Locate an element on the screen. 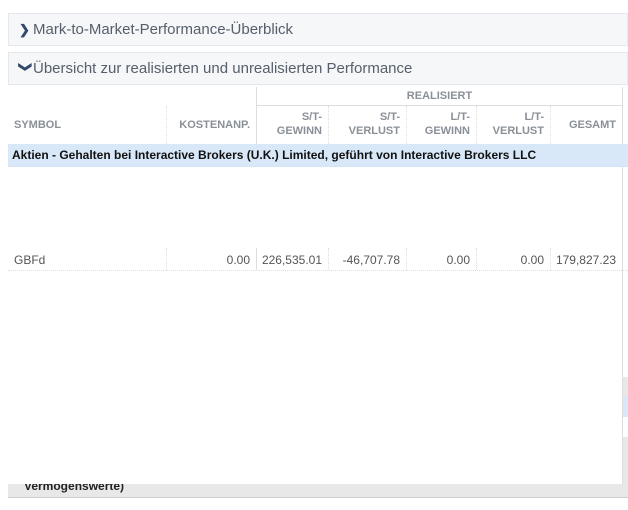 Image resolution: width=628 pixels, height=510 pixels. col-st-gewinn: S/T- GEWINN is located at coordinates (292, 125).